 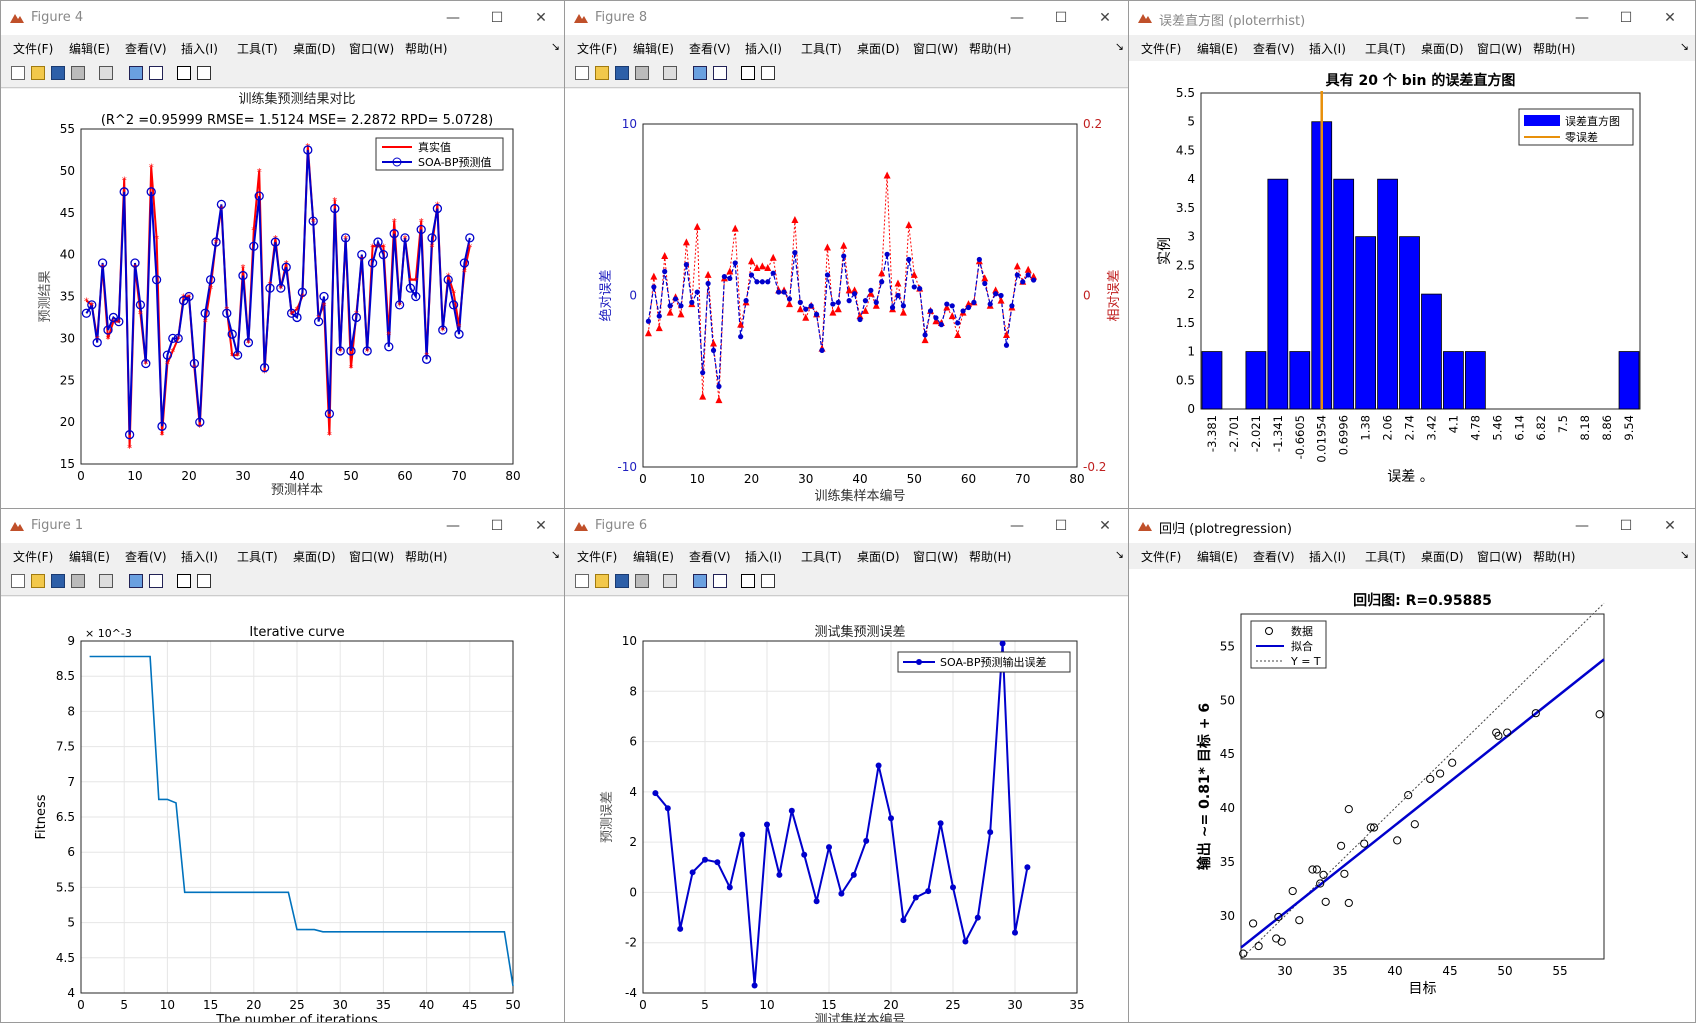 I want to click on titlebar: Figure 1 — ☐ ✕, so click(x=283, y=526).